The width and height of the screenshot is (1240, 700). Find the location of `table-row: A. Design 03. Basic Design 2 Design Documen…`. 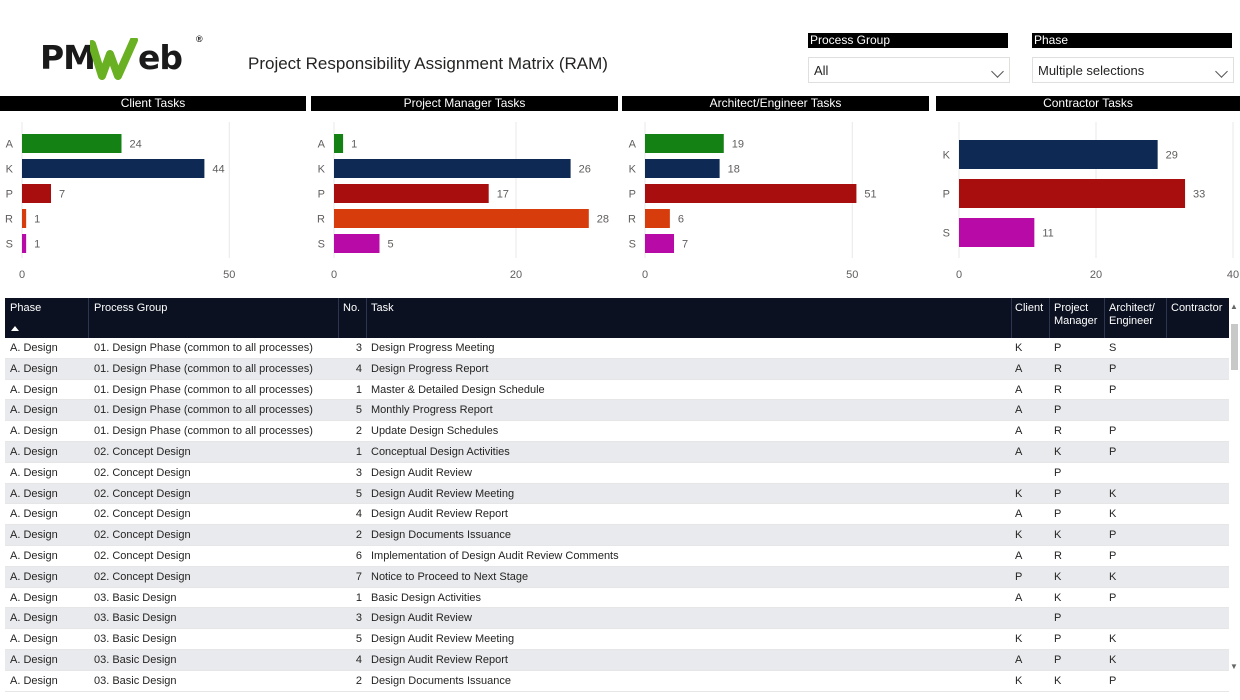

table-row: A. Design 03. Basic Design 2 Design Documen… is located at coordinates (617, 681).